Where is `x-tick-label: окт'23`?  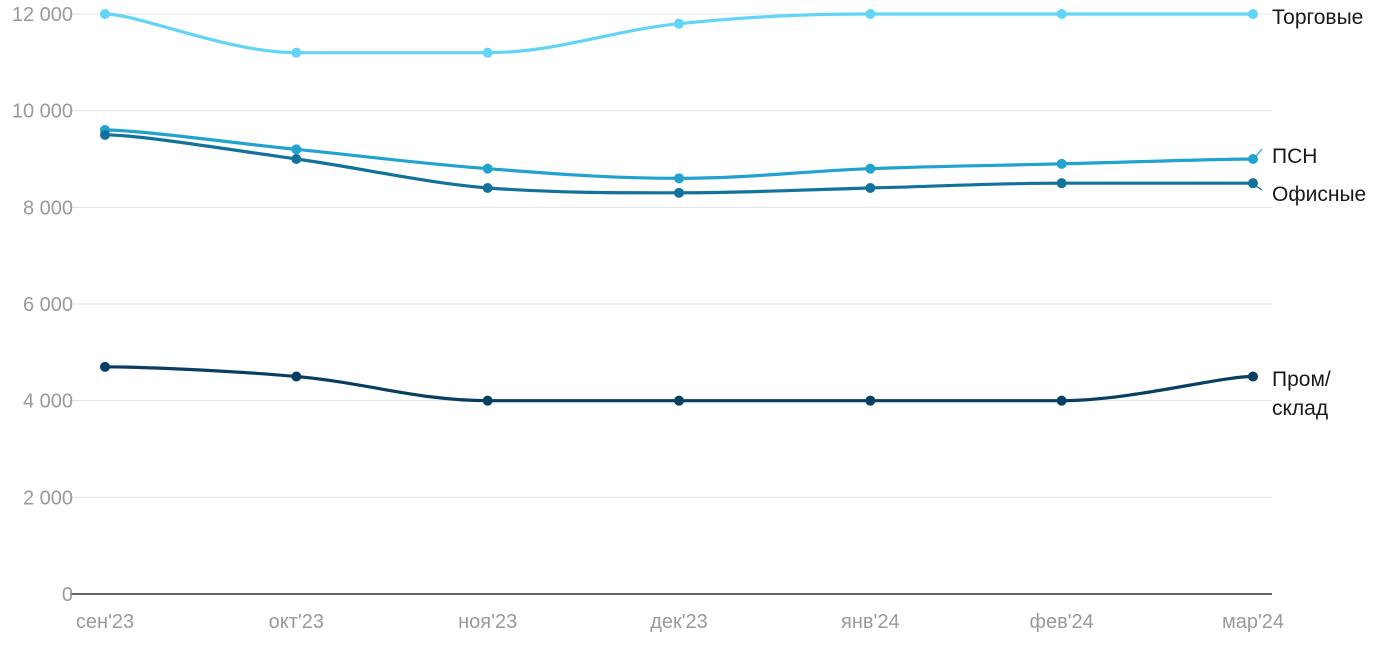 x-tick-label: окт'23 is located at coordinates (296, 622).